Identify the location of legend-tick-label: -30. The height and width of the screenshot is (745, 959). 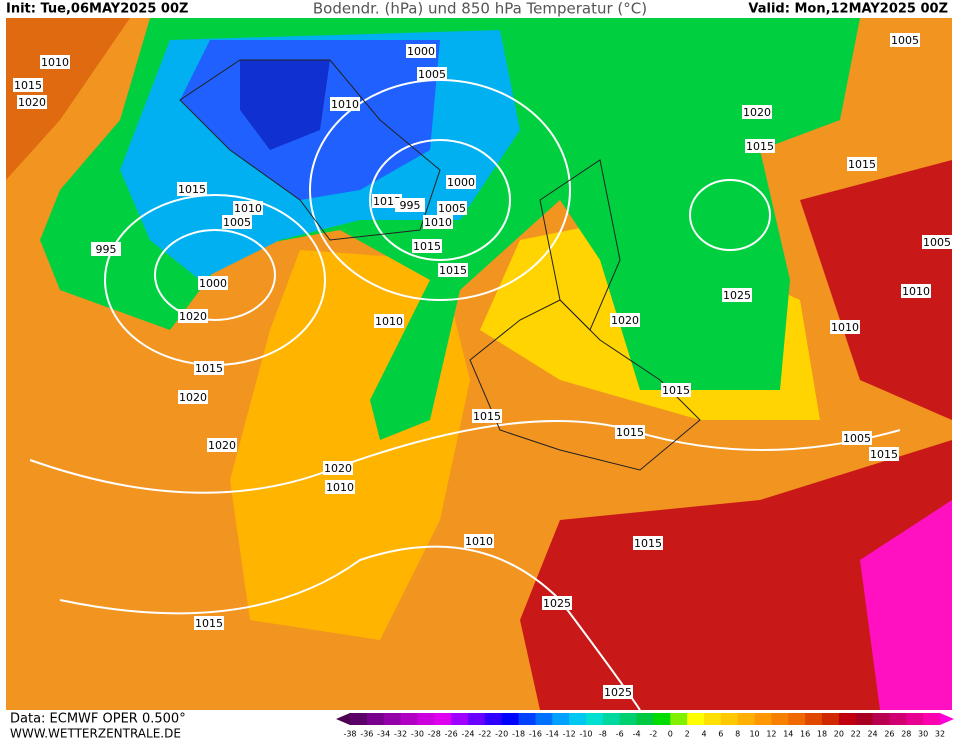
(417, 734).